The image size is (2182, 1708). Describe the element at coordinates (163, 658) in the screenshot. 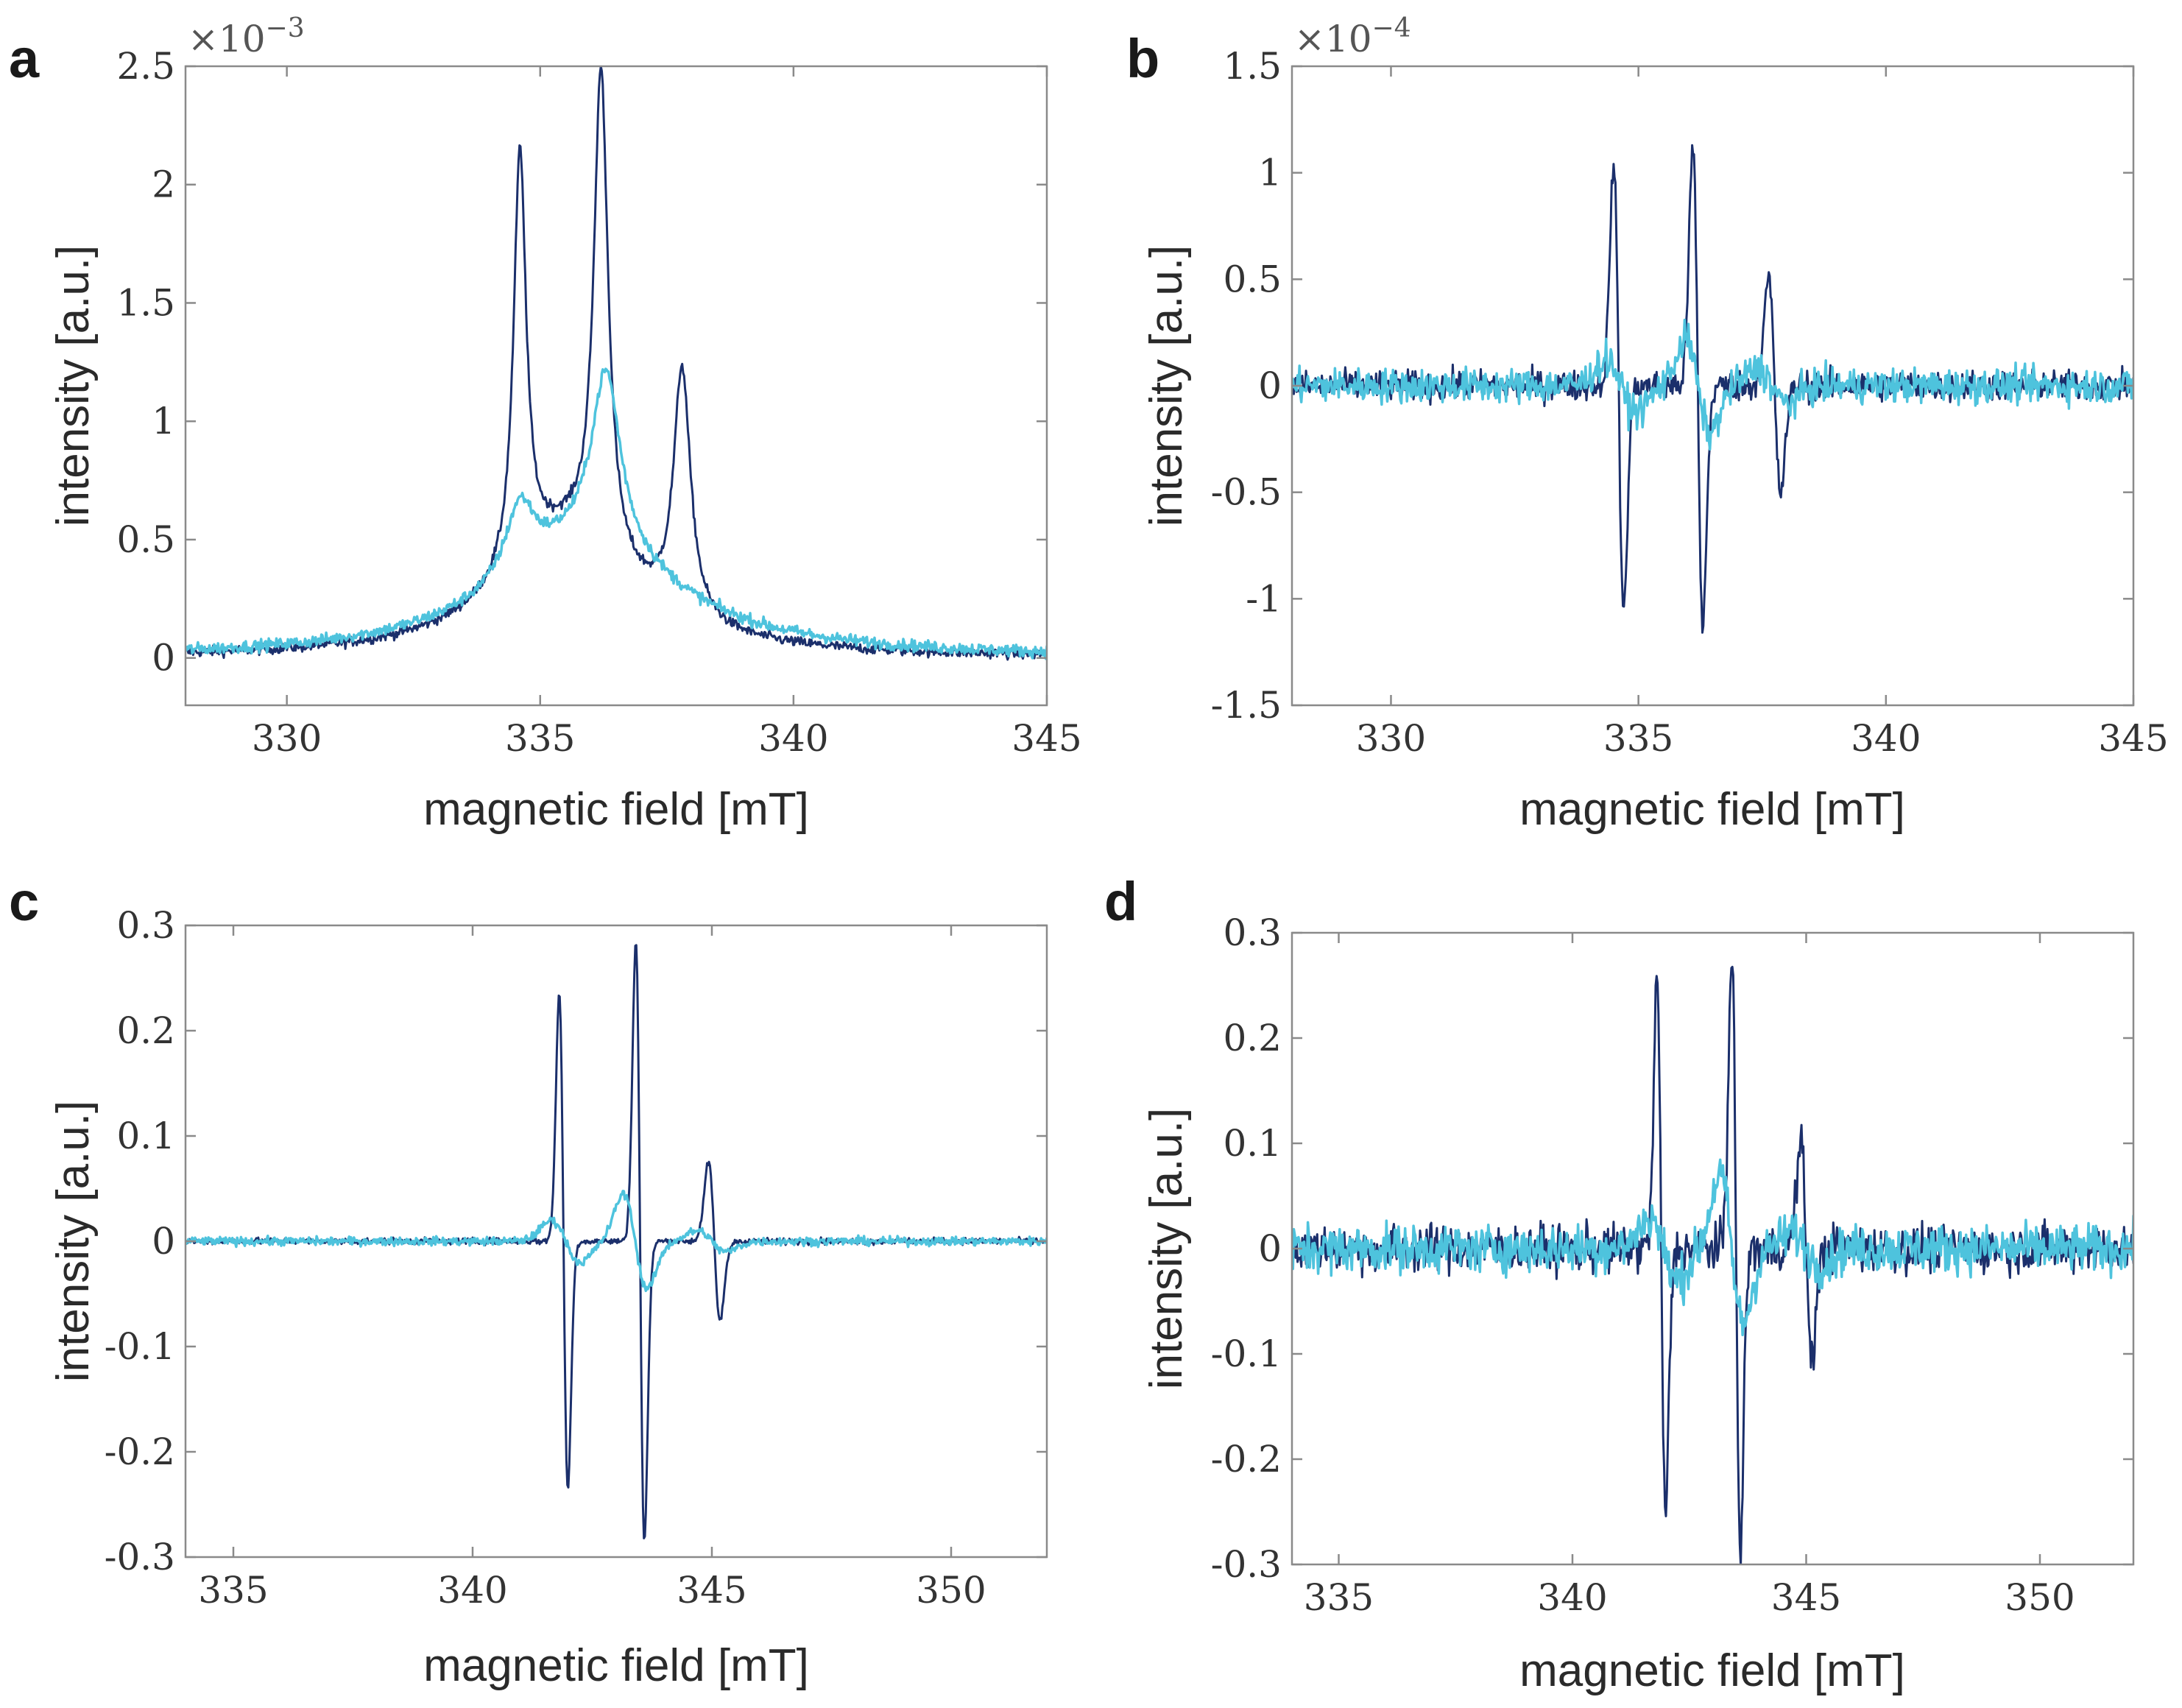

I see `y-tick-label-a: 0` at that location.